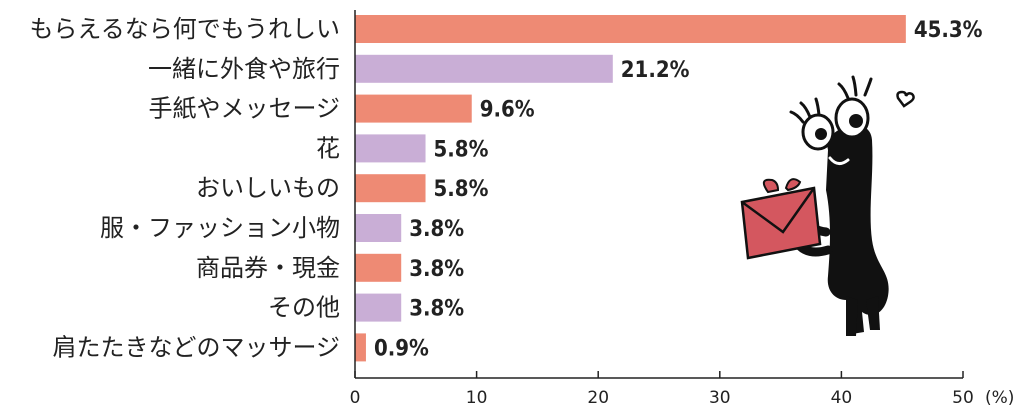  What do you see at coordinates (999, 398) in the screenshot?
I see `x-axis-unit: (%)` at bounding box center [999, 398].